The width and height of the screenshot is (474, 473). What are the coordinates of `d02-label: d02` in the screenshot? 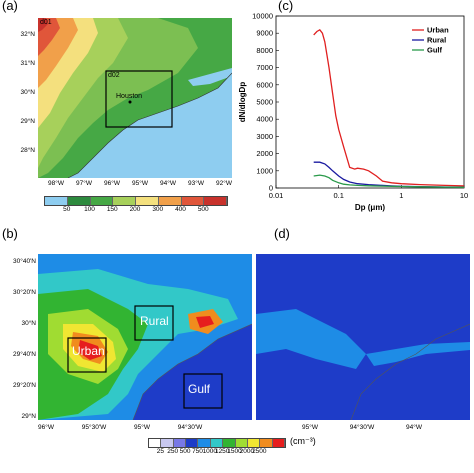 It's located at (114, 75).